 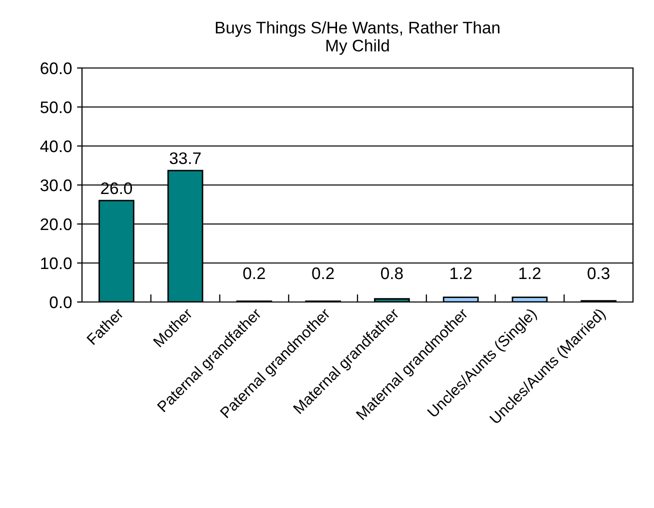 What do you see at coordinates (56, 263) in the screenshot?
I see `y-tick-label: 10.0` at bounding box center [56, 263].